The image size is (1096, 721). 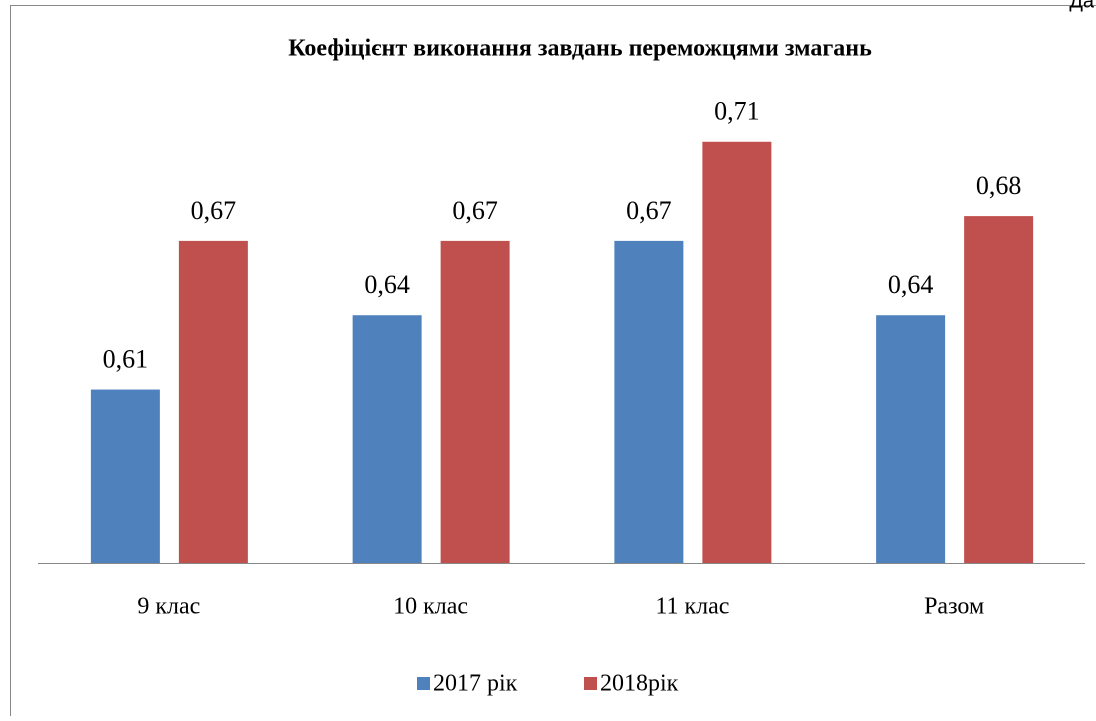 I want to click on corner-text: Да, so click(x=1082, y=6).